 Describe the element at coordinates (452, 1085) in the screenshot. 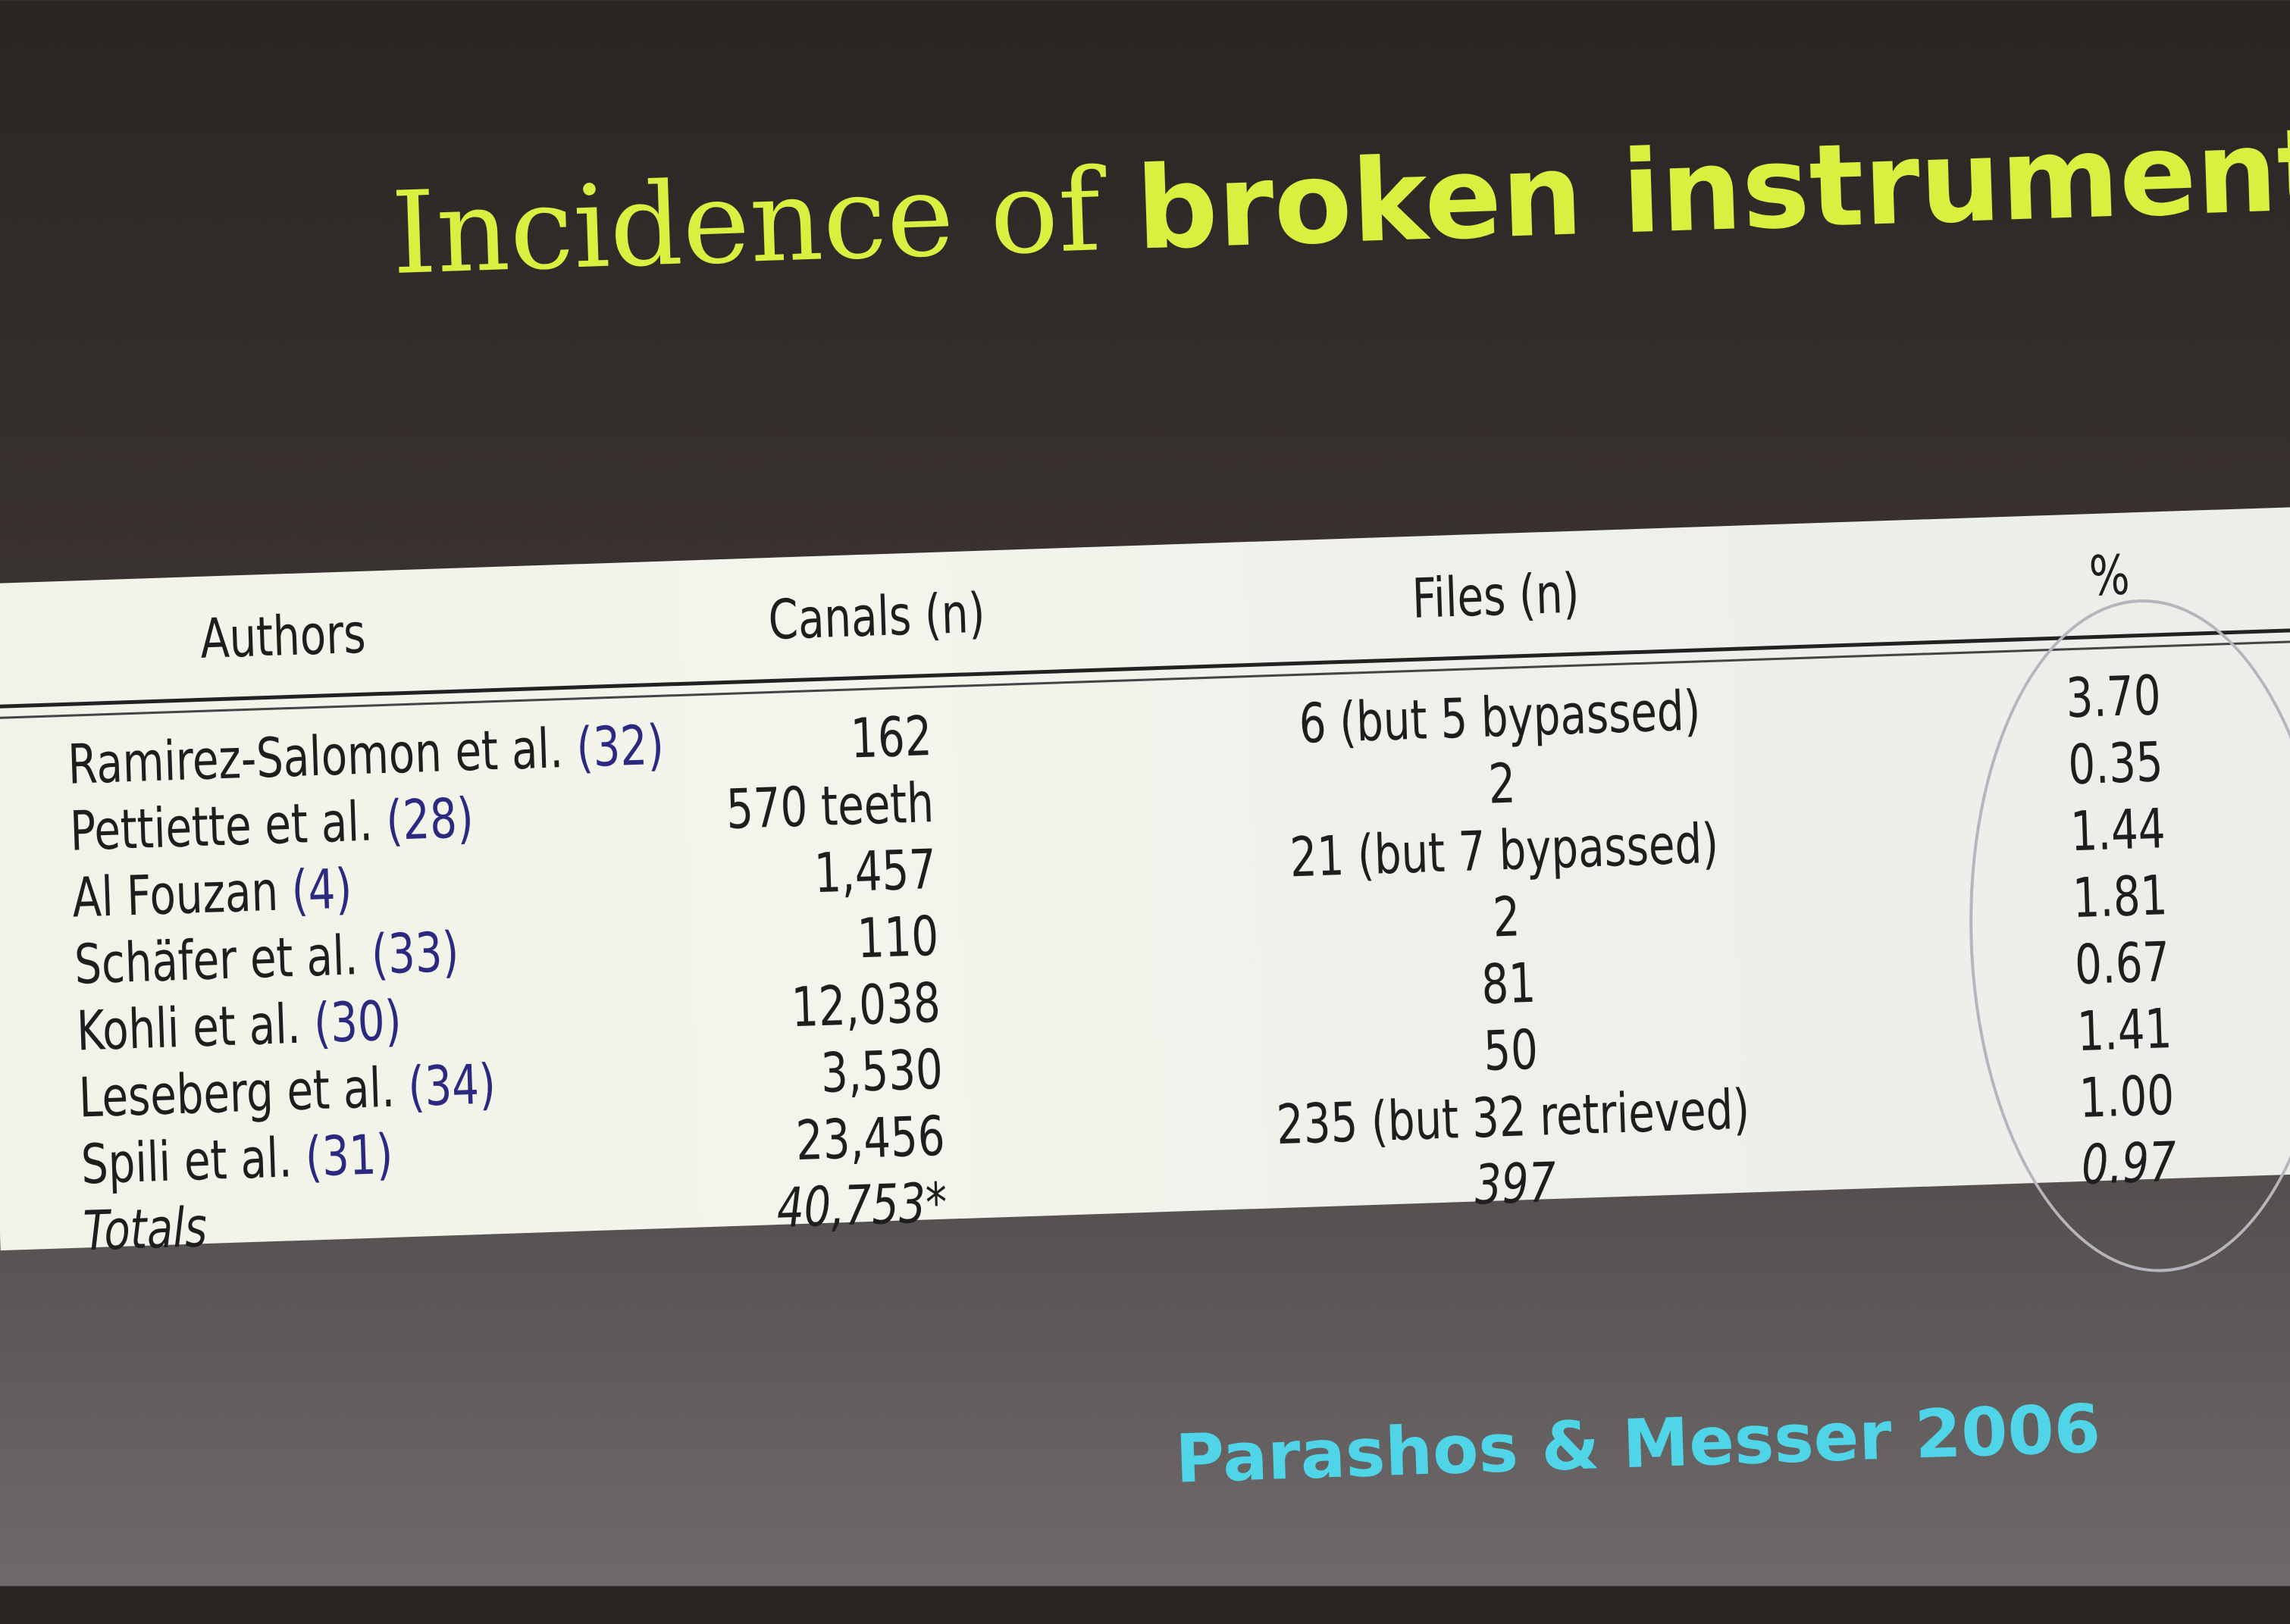

I see `reference-number: (34)` at that location.